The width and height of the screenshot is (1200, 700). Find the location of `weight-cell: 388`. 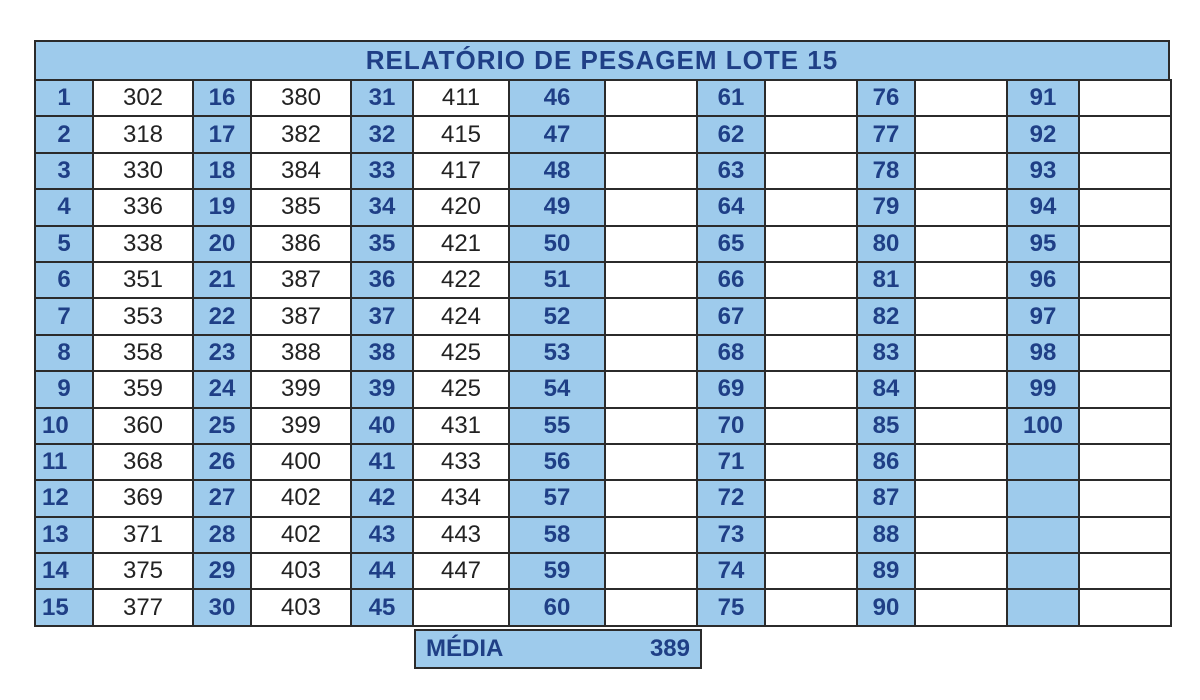

weight-cell: 388 is located at coordinates (301, 353).